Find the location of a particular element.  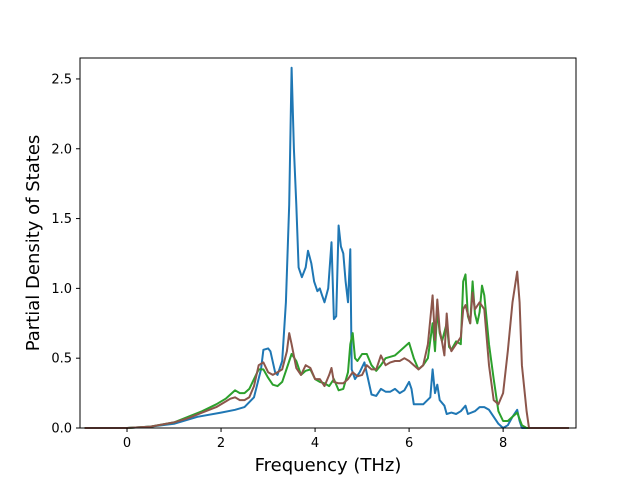

y-tick-label: 0.0 is located at coordinates (61, 429).